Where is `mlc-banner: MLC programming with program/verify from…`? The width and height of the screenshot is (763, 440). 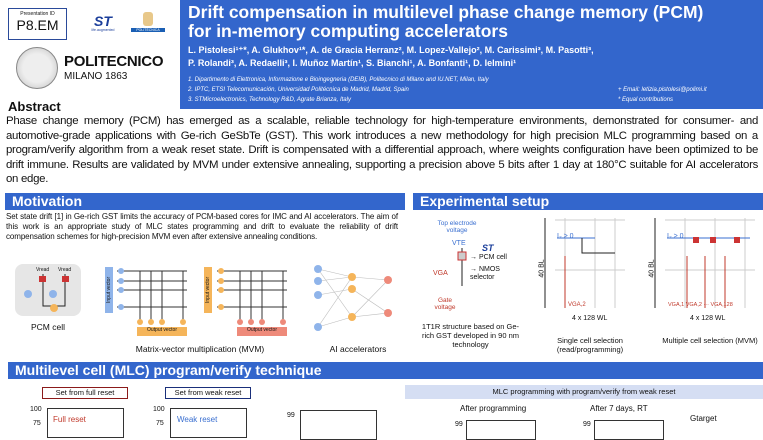 mlc-banner: MLC programming with program/verify from… is located at coordinates (584, 392).